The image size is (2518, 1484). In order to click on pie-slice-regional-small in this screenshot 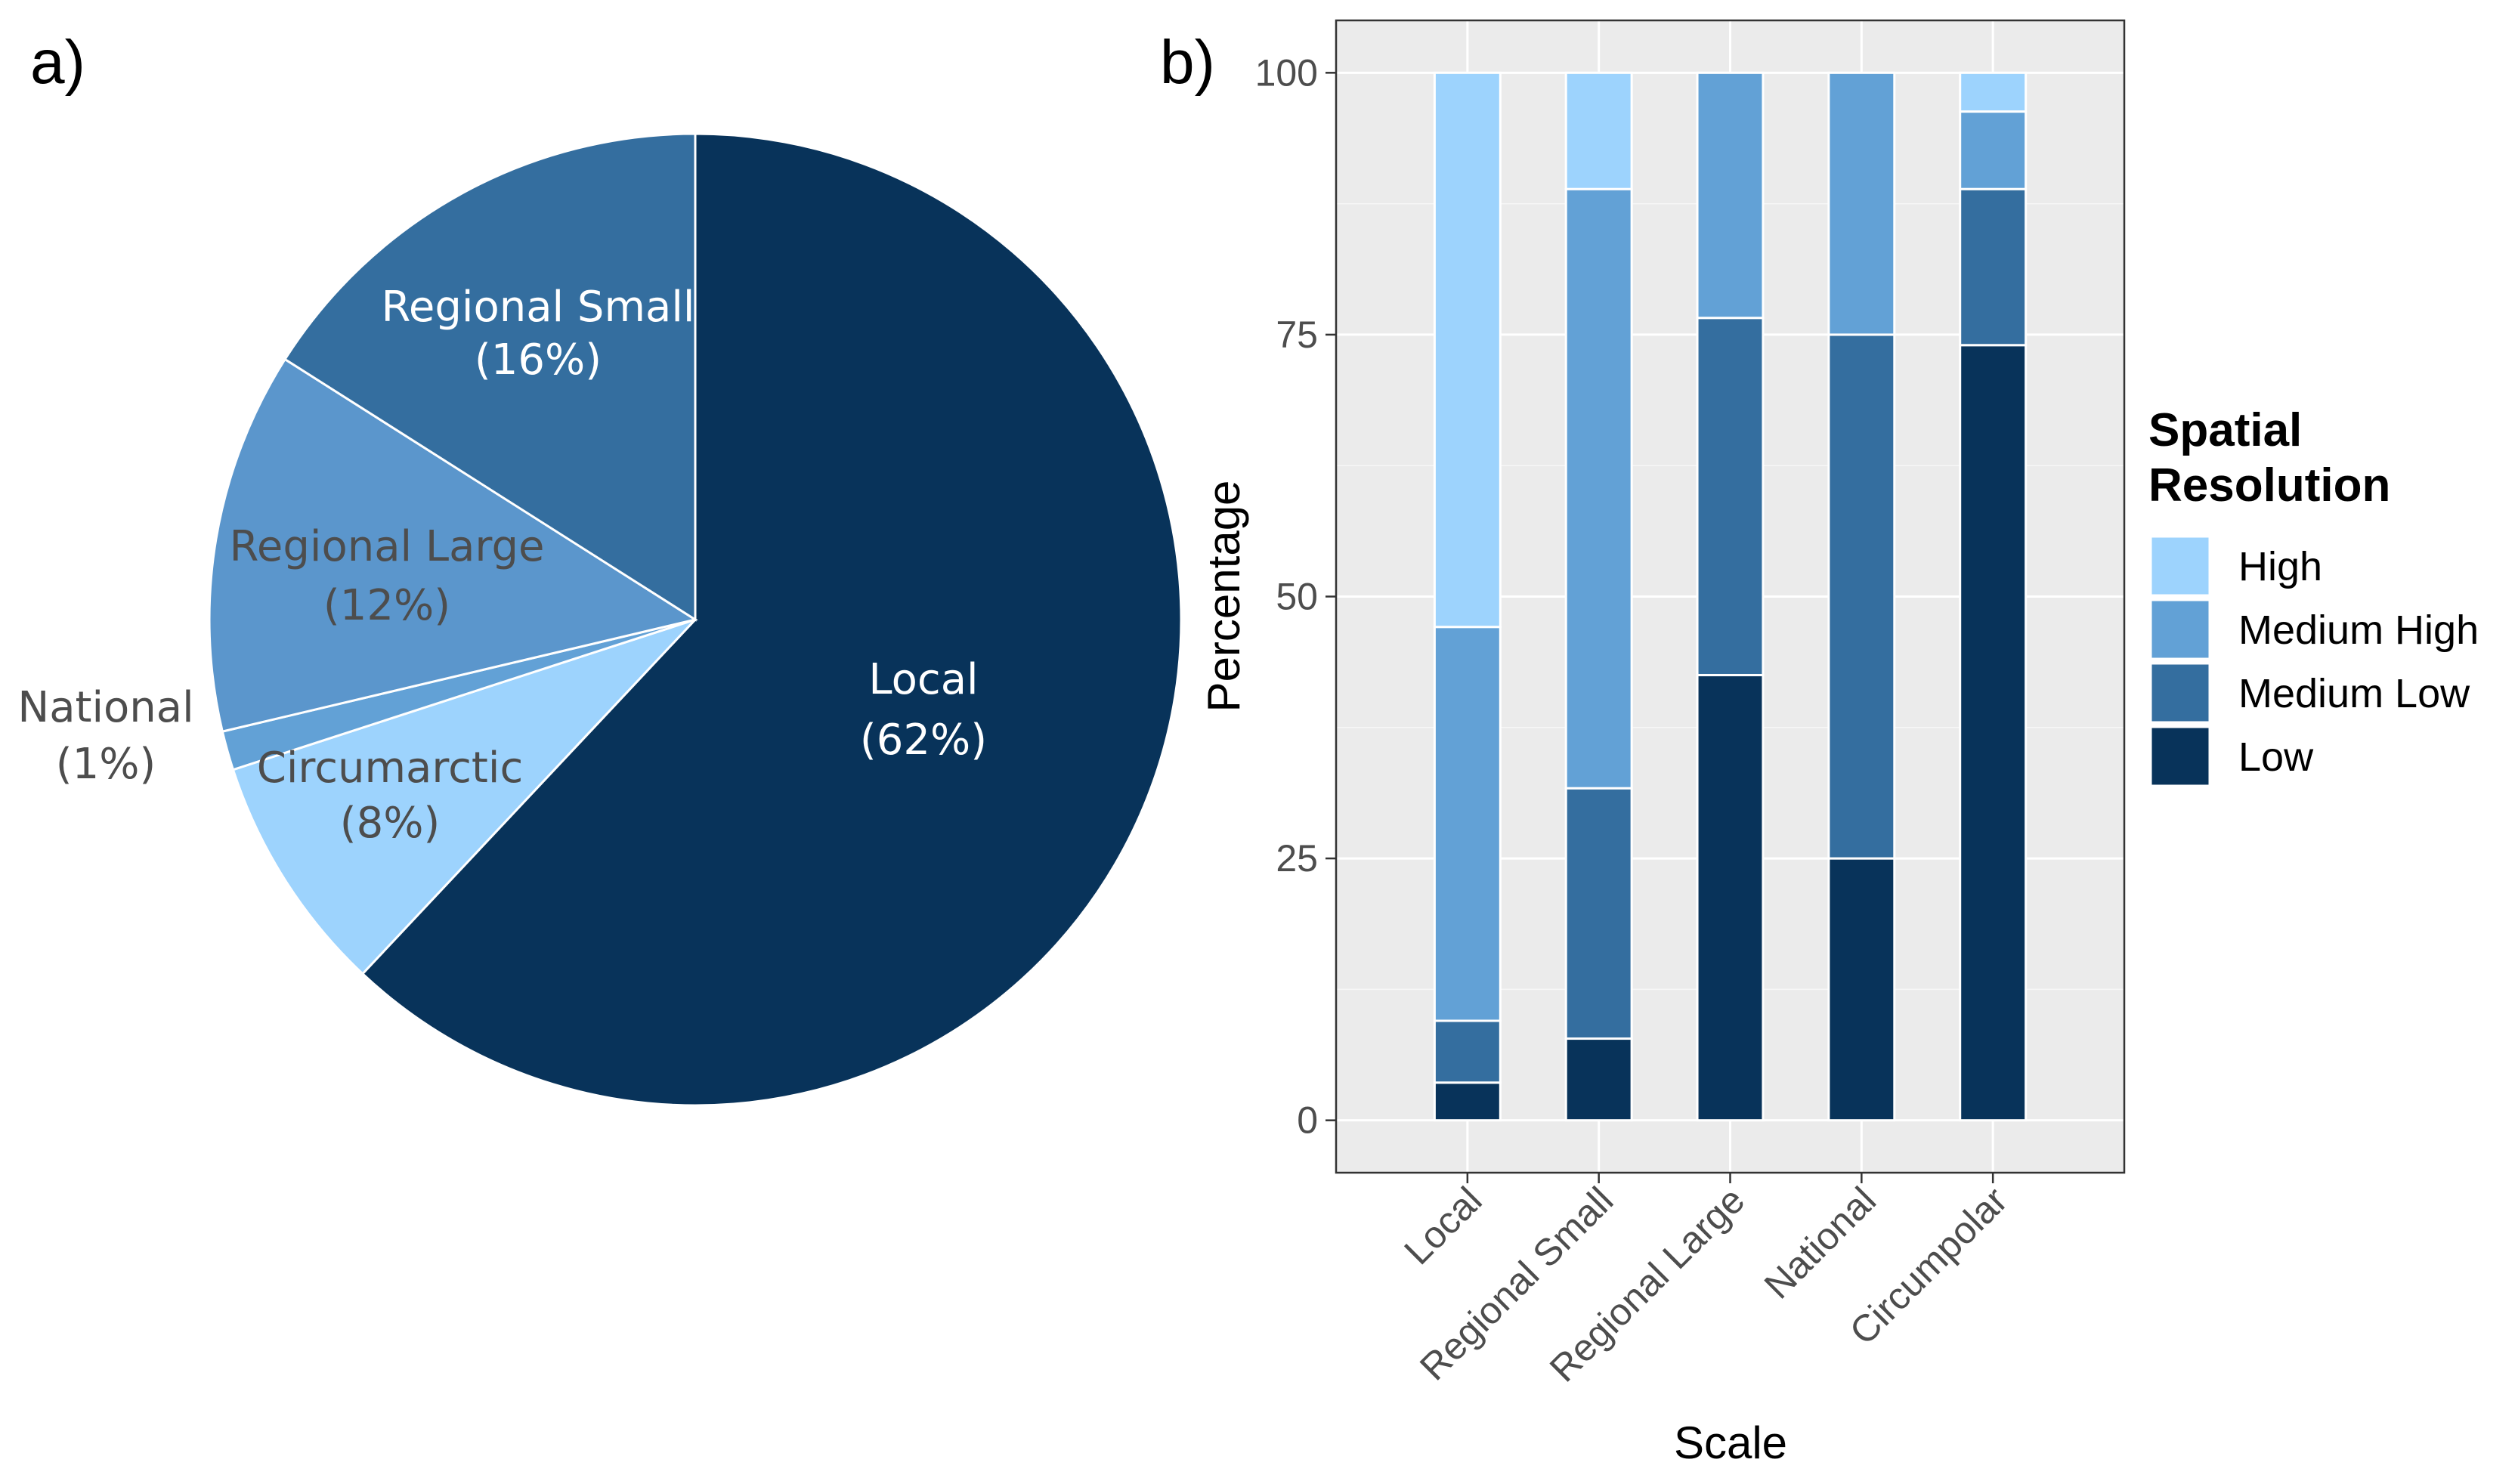, I will do `click(490, 377)`.